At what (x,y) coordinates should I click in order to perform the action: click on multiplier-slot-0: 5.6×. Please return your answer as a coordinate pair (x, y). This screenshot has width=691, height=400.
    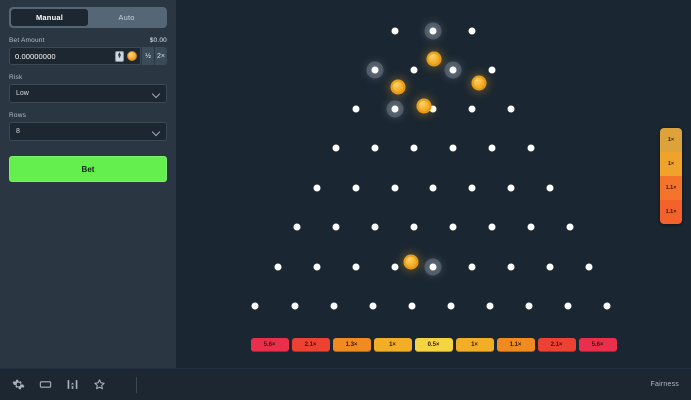
    Looking at the image, I should click on (269, 345).